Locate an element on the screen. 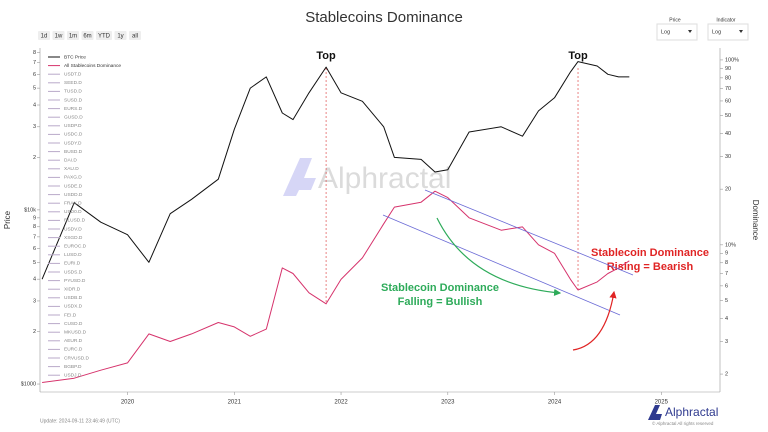 This screenshot has width=768, height=432. y2-tick-label: 5 is located at coordinates (726, 301).